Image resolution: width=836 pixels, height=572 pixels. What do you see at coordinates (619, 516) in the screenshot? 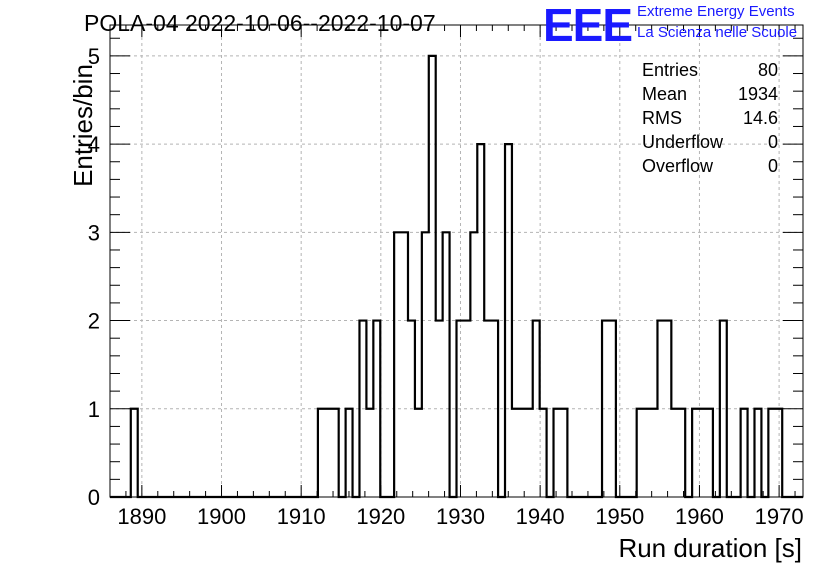
I see `x-tick-label: 1950` at bounding box center [619, 516].